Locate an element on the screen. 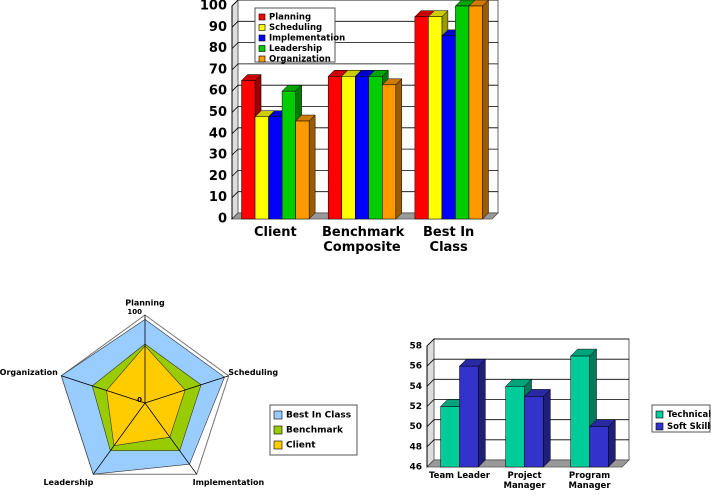  y-tick-label: 52 is located at coordinates (415, 407).